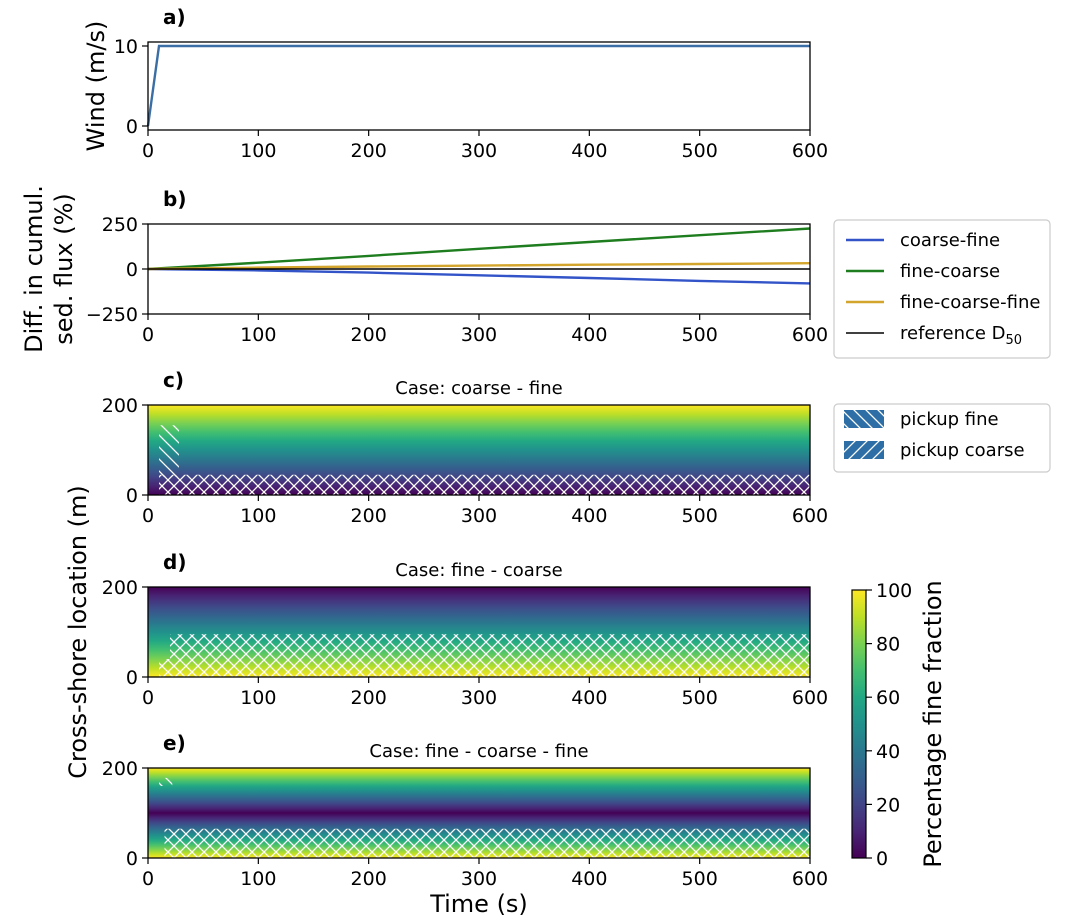 This screenshot has height=920, width=1079. I want to click on panel-subtitle: Case: coarse - fine, so click(478, 388).